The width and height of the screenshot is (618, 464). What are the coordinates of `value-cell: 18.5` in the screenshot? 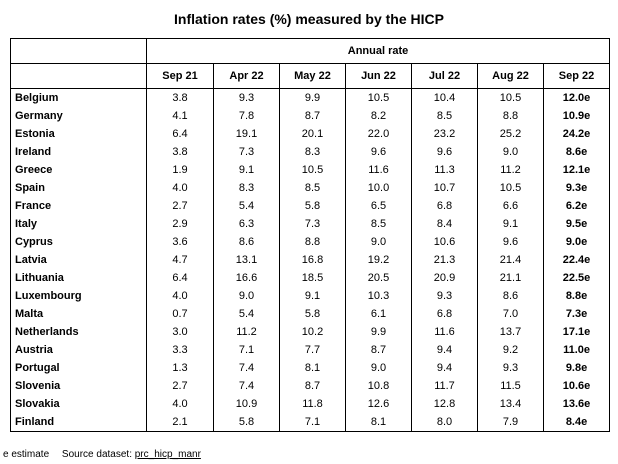 It's located at (312, 278).